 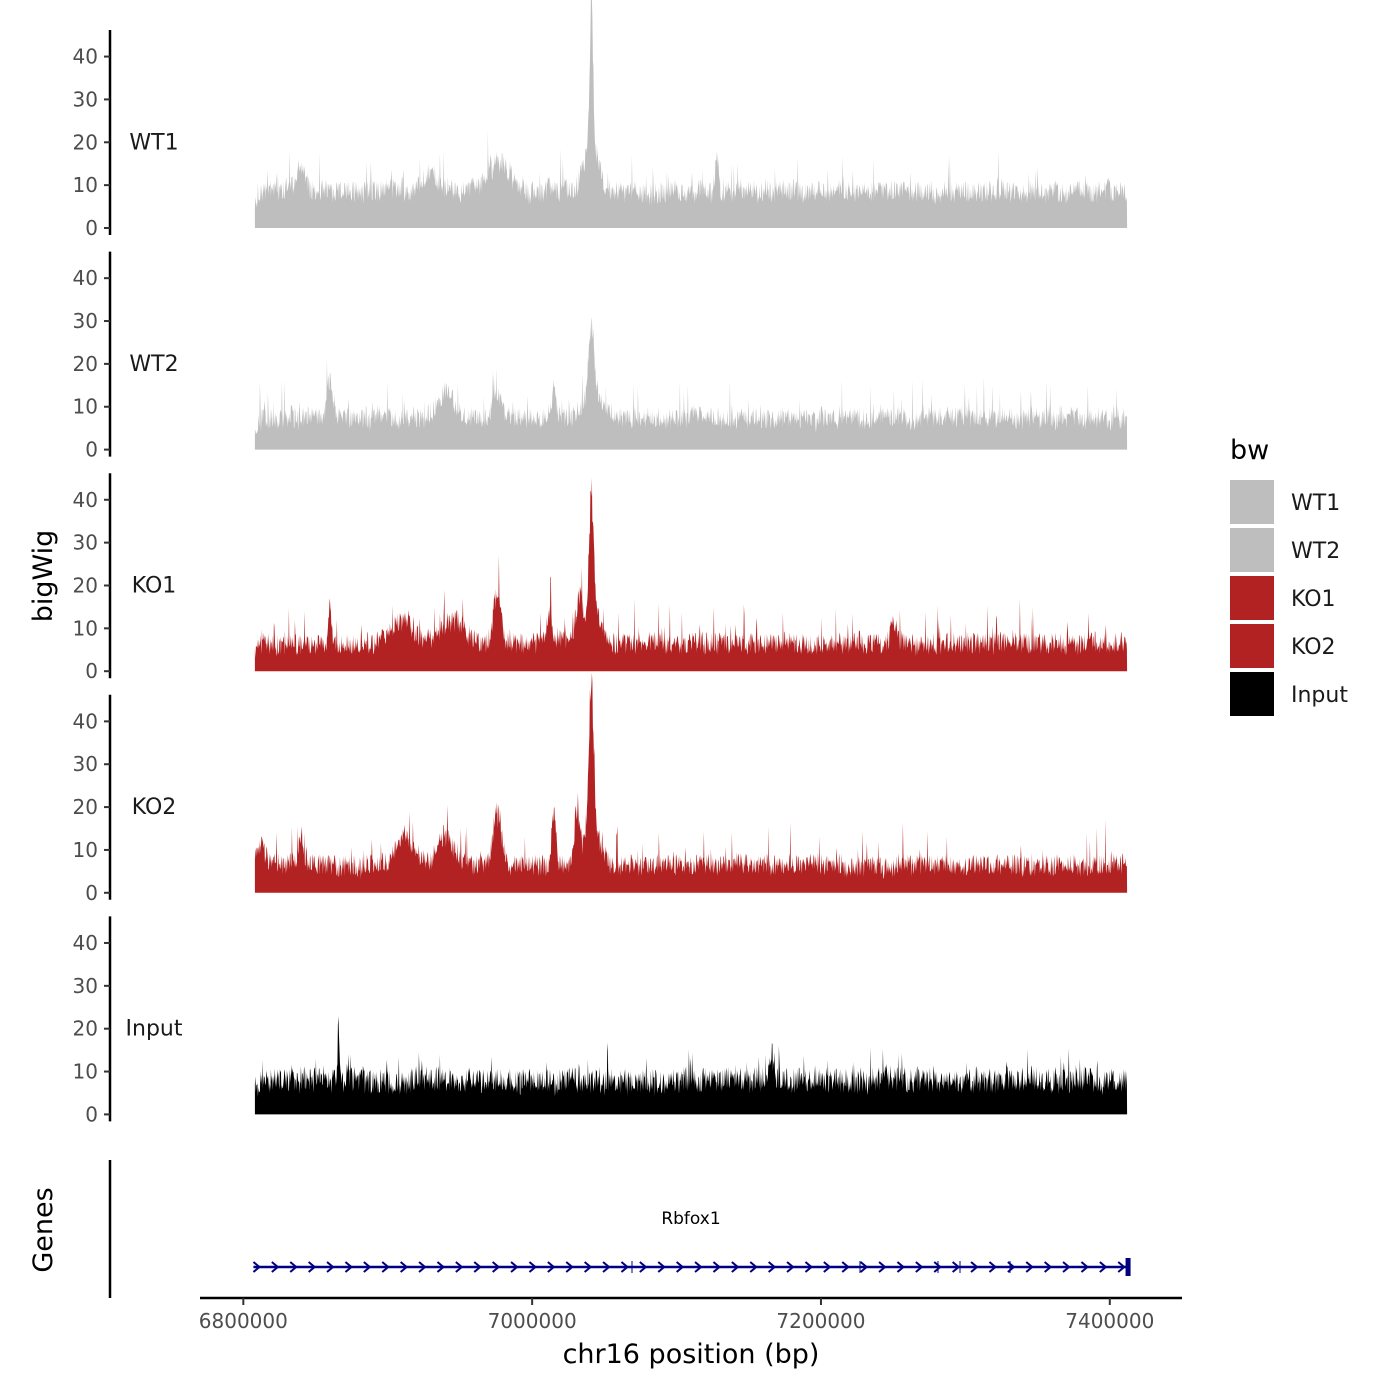 I want to click on gene-panel: Rbfox1, so click(x=619, y=1229).